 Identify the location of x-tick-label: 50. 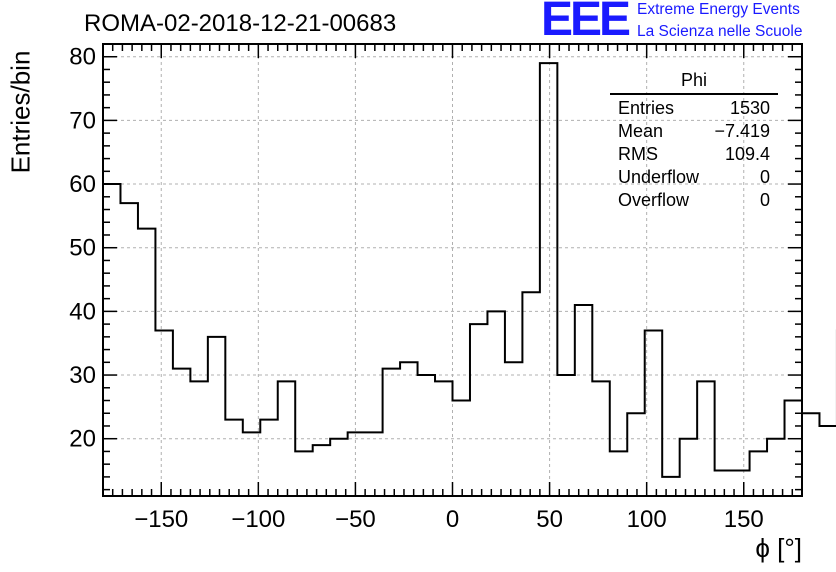
(549, 519).